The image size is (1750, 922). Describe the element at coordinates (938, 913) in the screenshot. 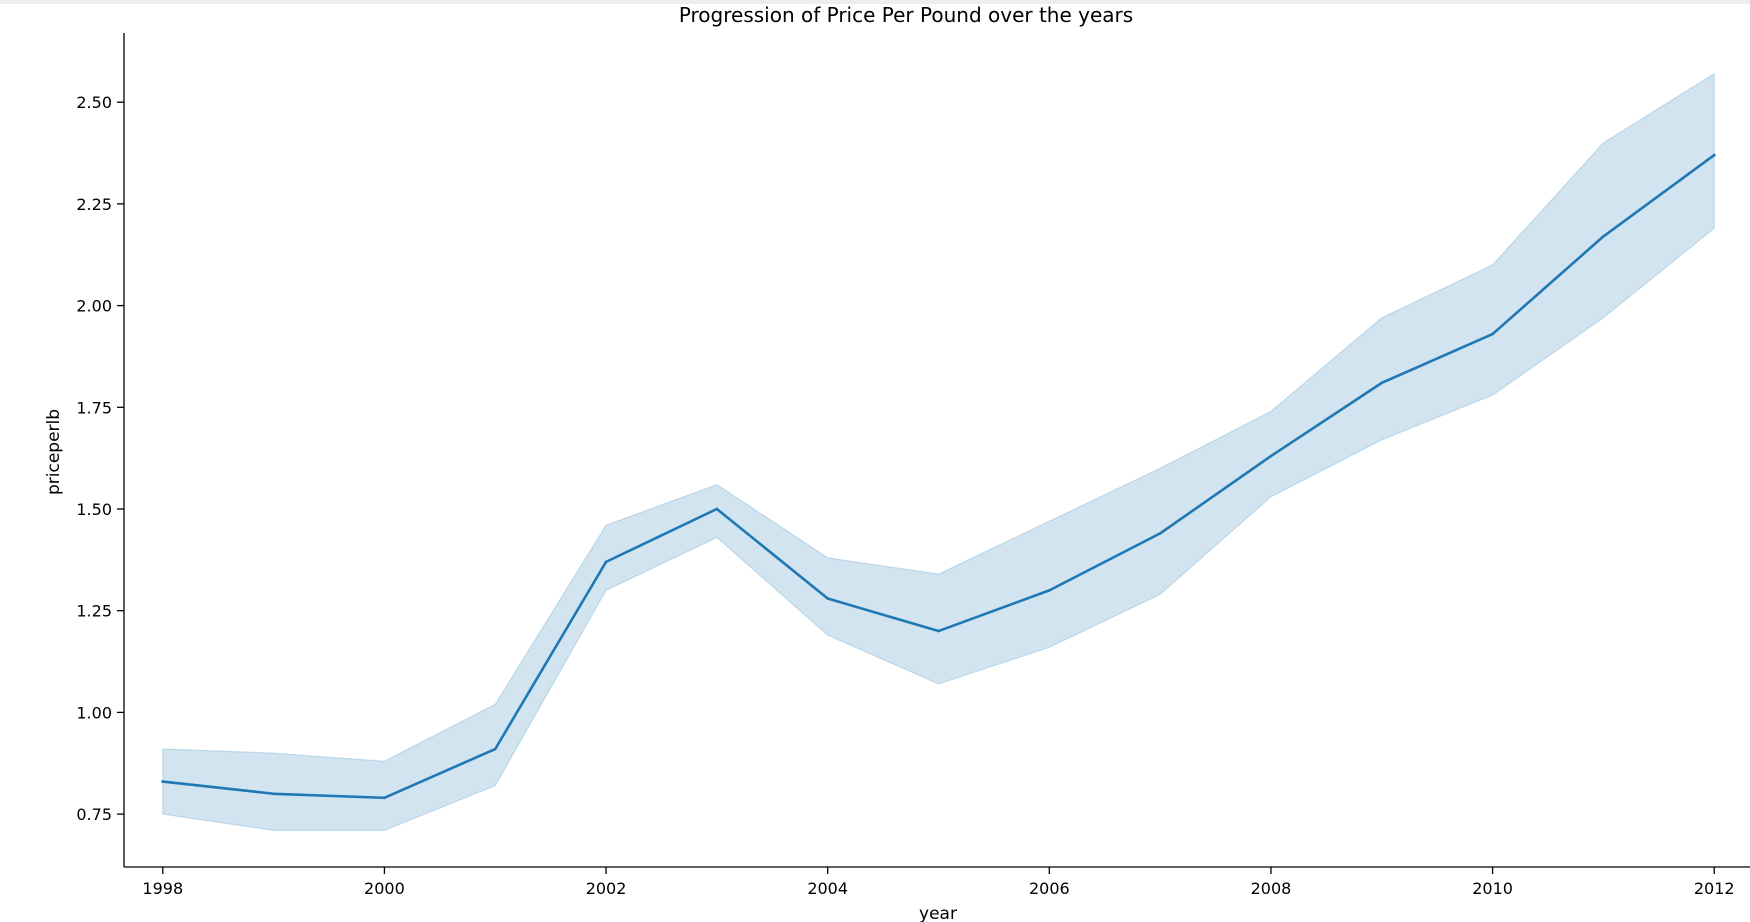

I see `x-axis-label: year` at that location.